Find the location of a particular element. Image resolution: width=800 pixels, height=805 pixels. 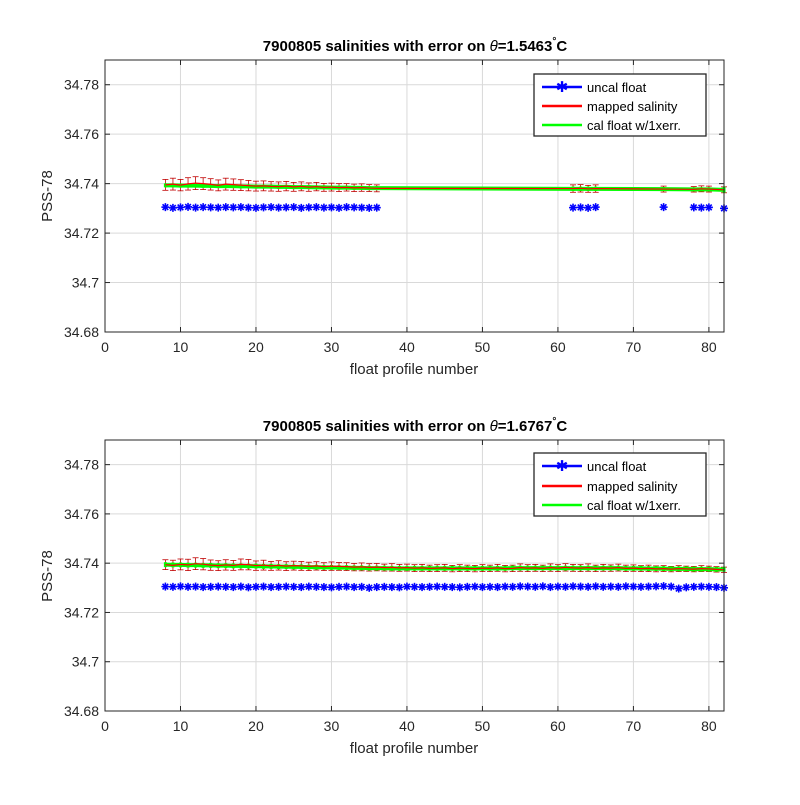

y-tick-label: 34.74 is located at coordinates (81, 184).